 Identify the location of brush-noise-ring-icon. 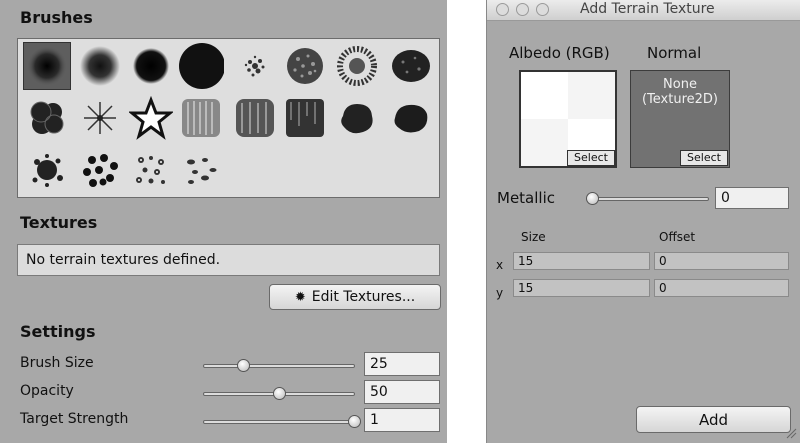
(357, 66).